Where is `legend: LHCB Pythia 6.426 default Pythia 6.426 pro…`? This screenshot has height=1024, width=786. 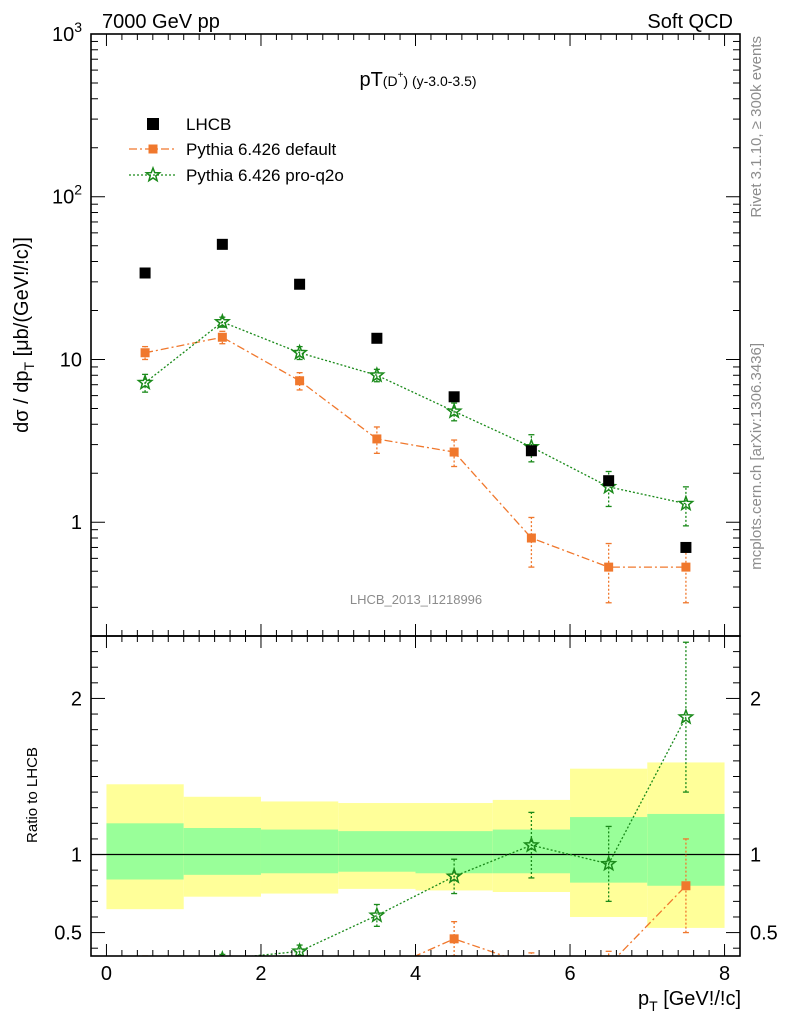
legend: LHCB Pythia 6.426 default Pythia 6.426 pro… is located at coordinates (236, 150).